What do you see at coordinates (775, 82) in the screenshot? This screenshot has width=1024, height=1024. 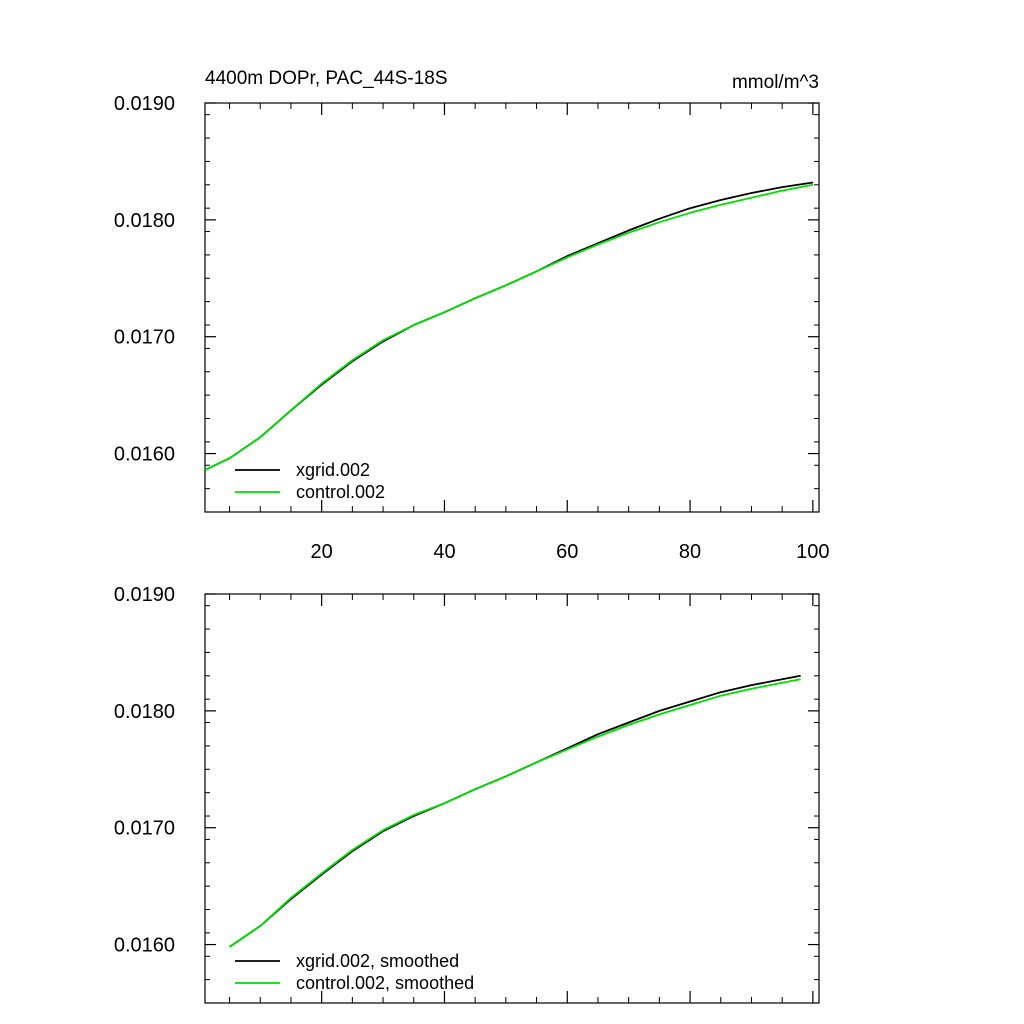 I see `units-label: mmol/m^3` at bounding box center [775, 82].